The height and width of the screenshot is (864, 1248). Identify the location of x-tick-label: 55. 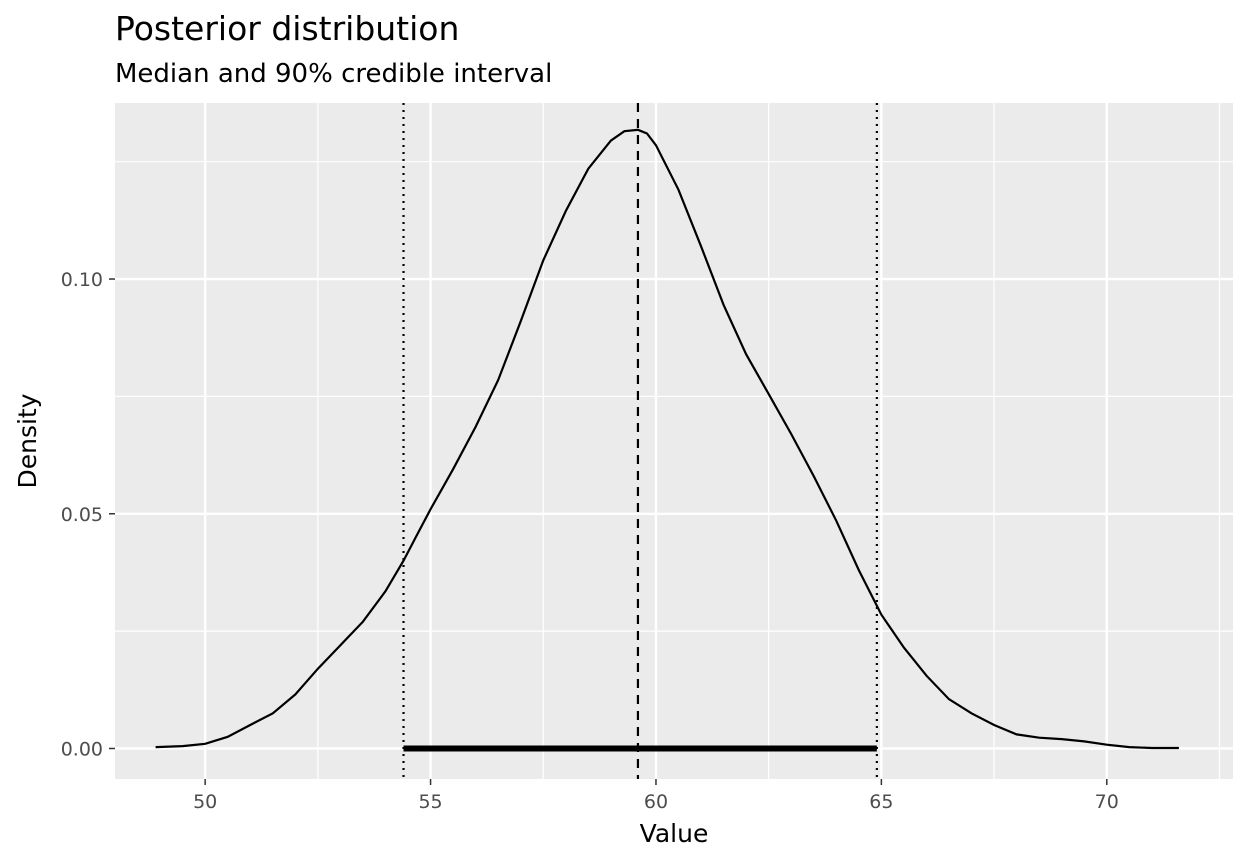
(430, 802).